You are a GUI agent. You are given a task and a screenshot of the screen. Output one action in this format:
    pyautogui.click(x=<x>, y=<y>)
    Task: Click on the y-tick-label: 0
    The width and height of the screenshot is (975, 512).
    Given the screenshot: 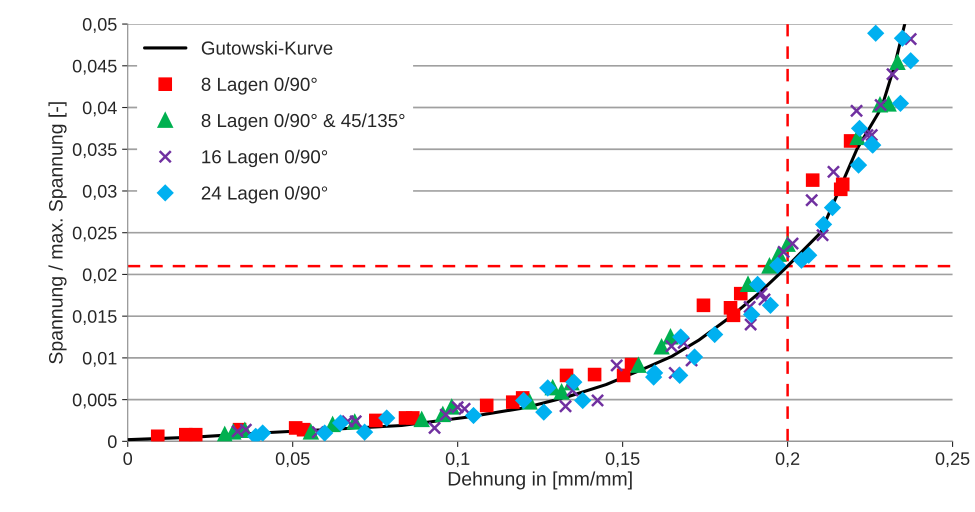 What is the action you would take?
    pyautogui.click(x=112, y=441)
    